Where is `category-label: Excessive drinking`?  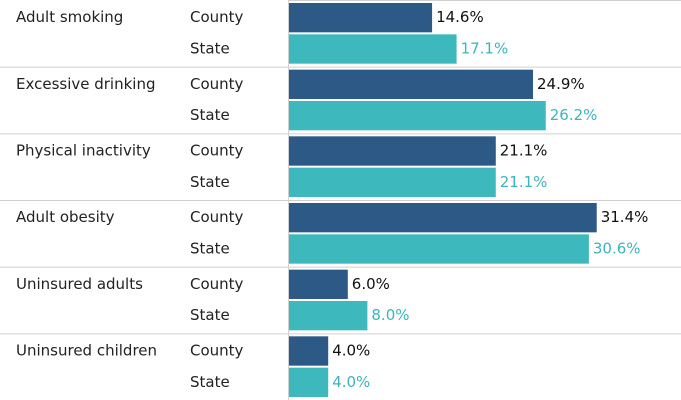 category-label: Excessive drinking is located at coordinates (85, 84).